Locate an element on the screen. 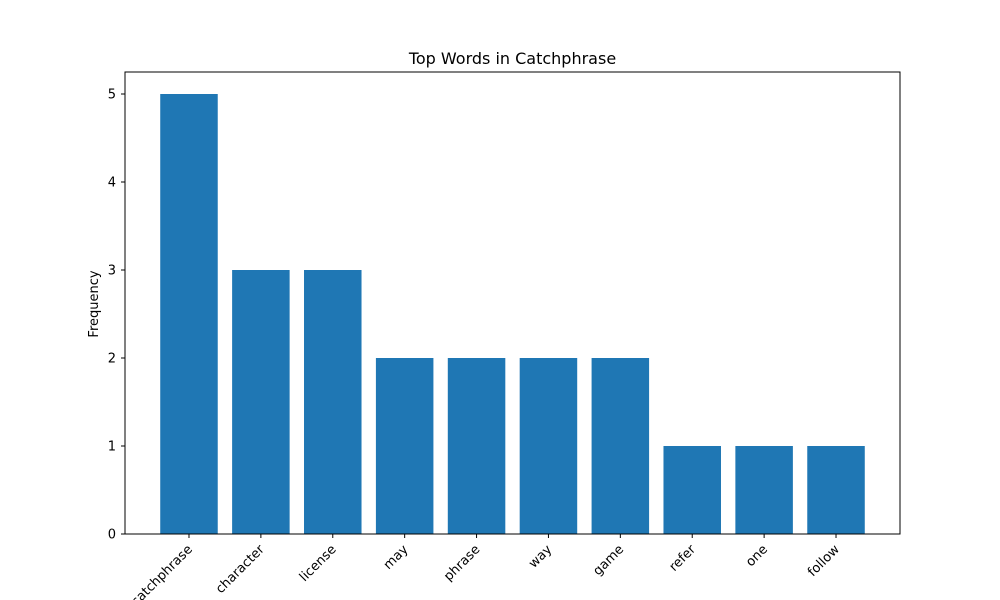 The image size is (1000, 600). y-tick-label: 0 is located at coordinates (112, 535).